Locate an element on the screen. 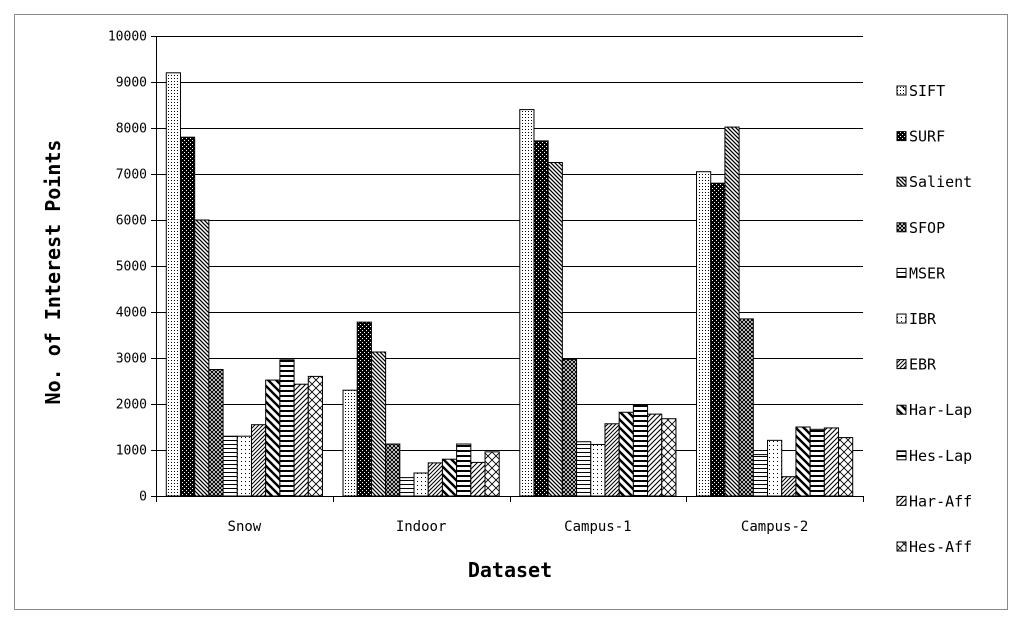 This screenshot has width=1024, height=627. y-tick-label: 0 is located at coordinates (143, 497).